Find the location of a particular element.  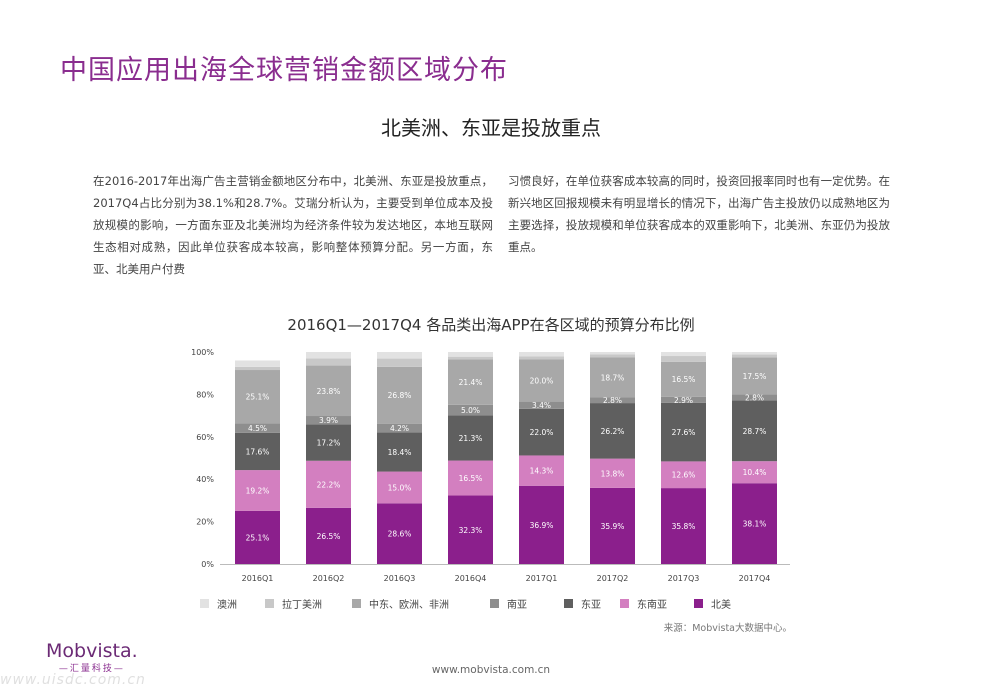

legend-item: 中东、欧洲、非洲 is located at coordinates (400, 603).